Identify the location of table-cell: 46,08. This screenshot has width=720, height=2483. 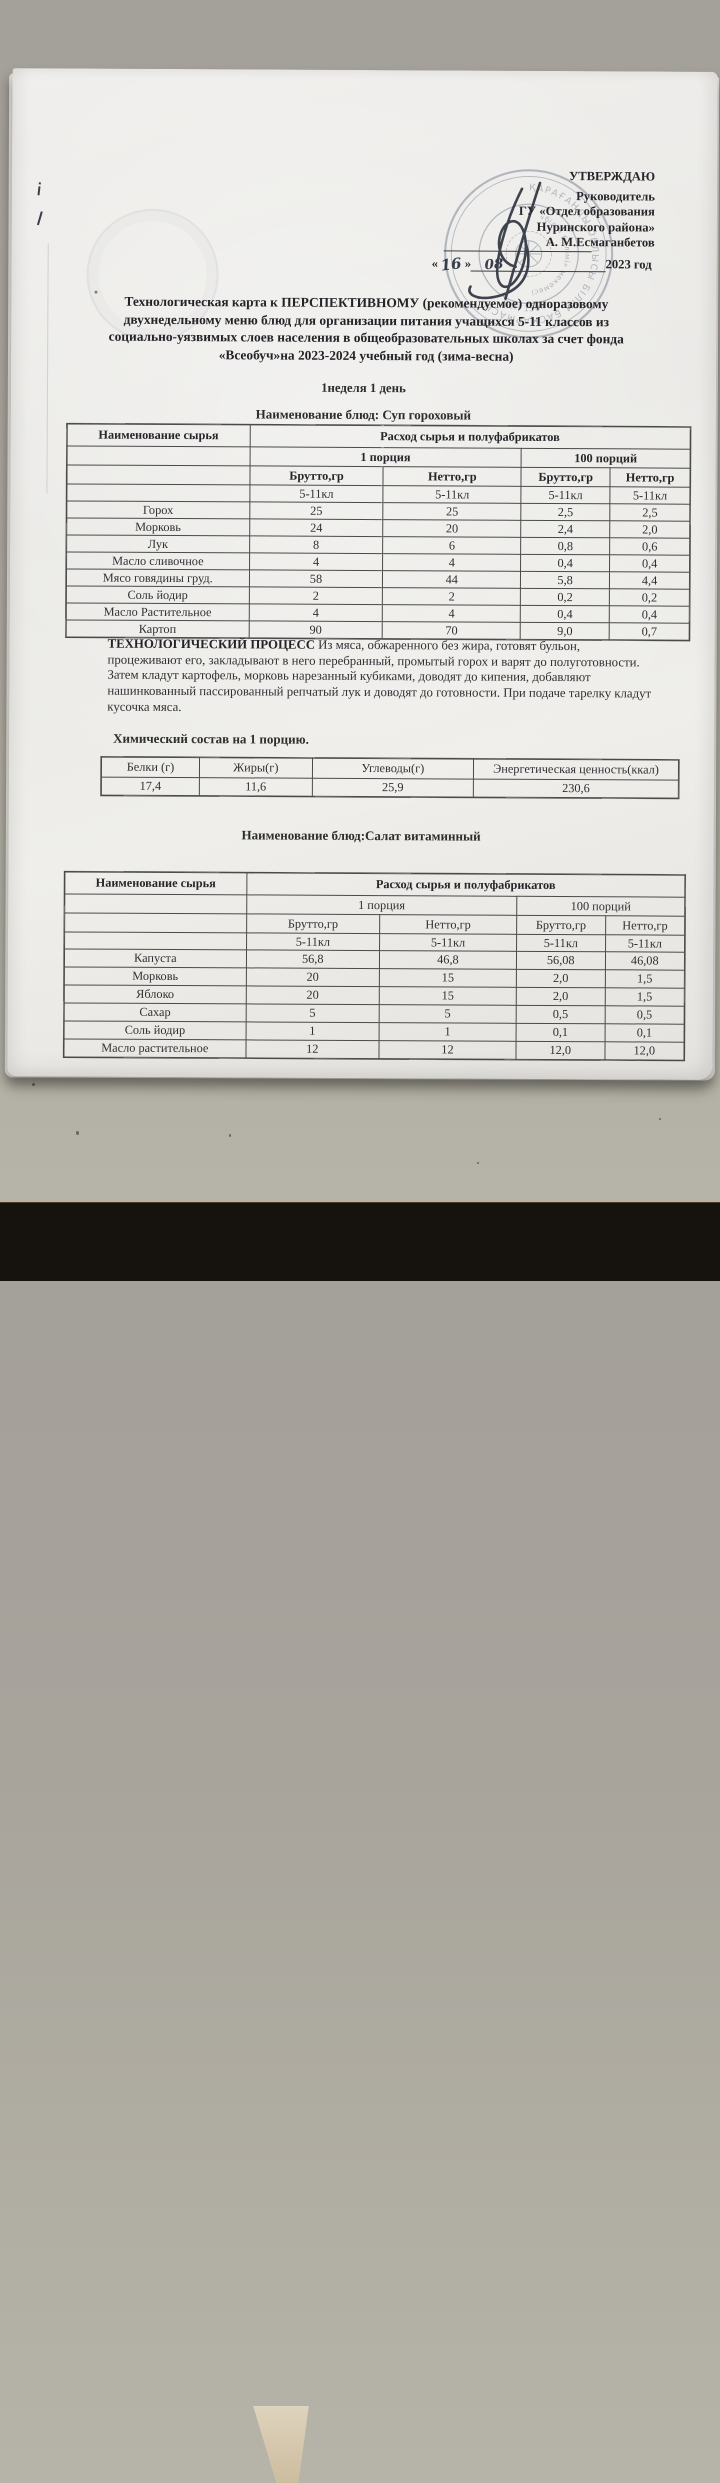
(645, 961).